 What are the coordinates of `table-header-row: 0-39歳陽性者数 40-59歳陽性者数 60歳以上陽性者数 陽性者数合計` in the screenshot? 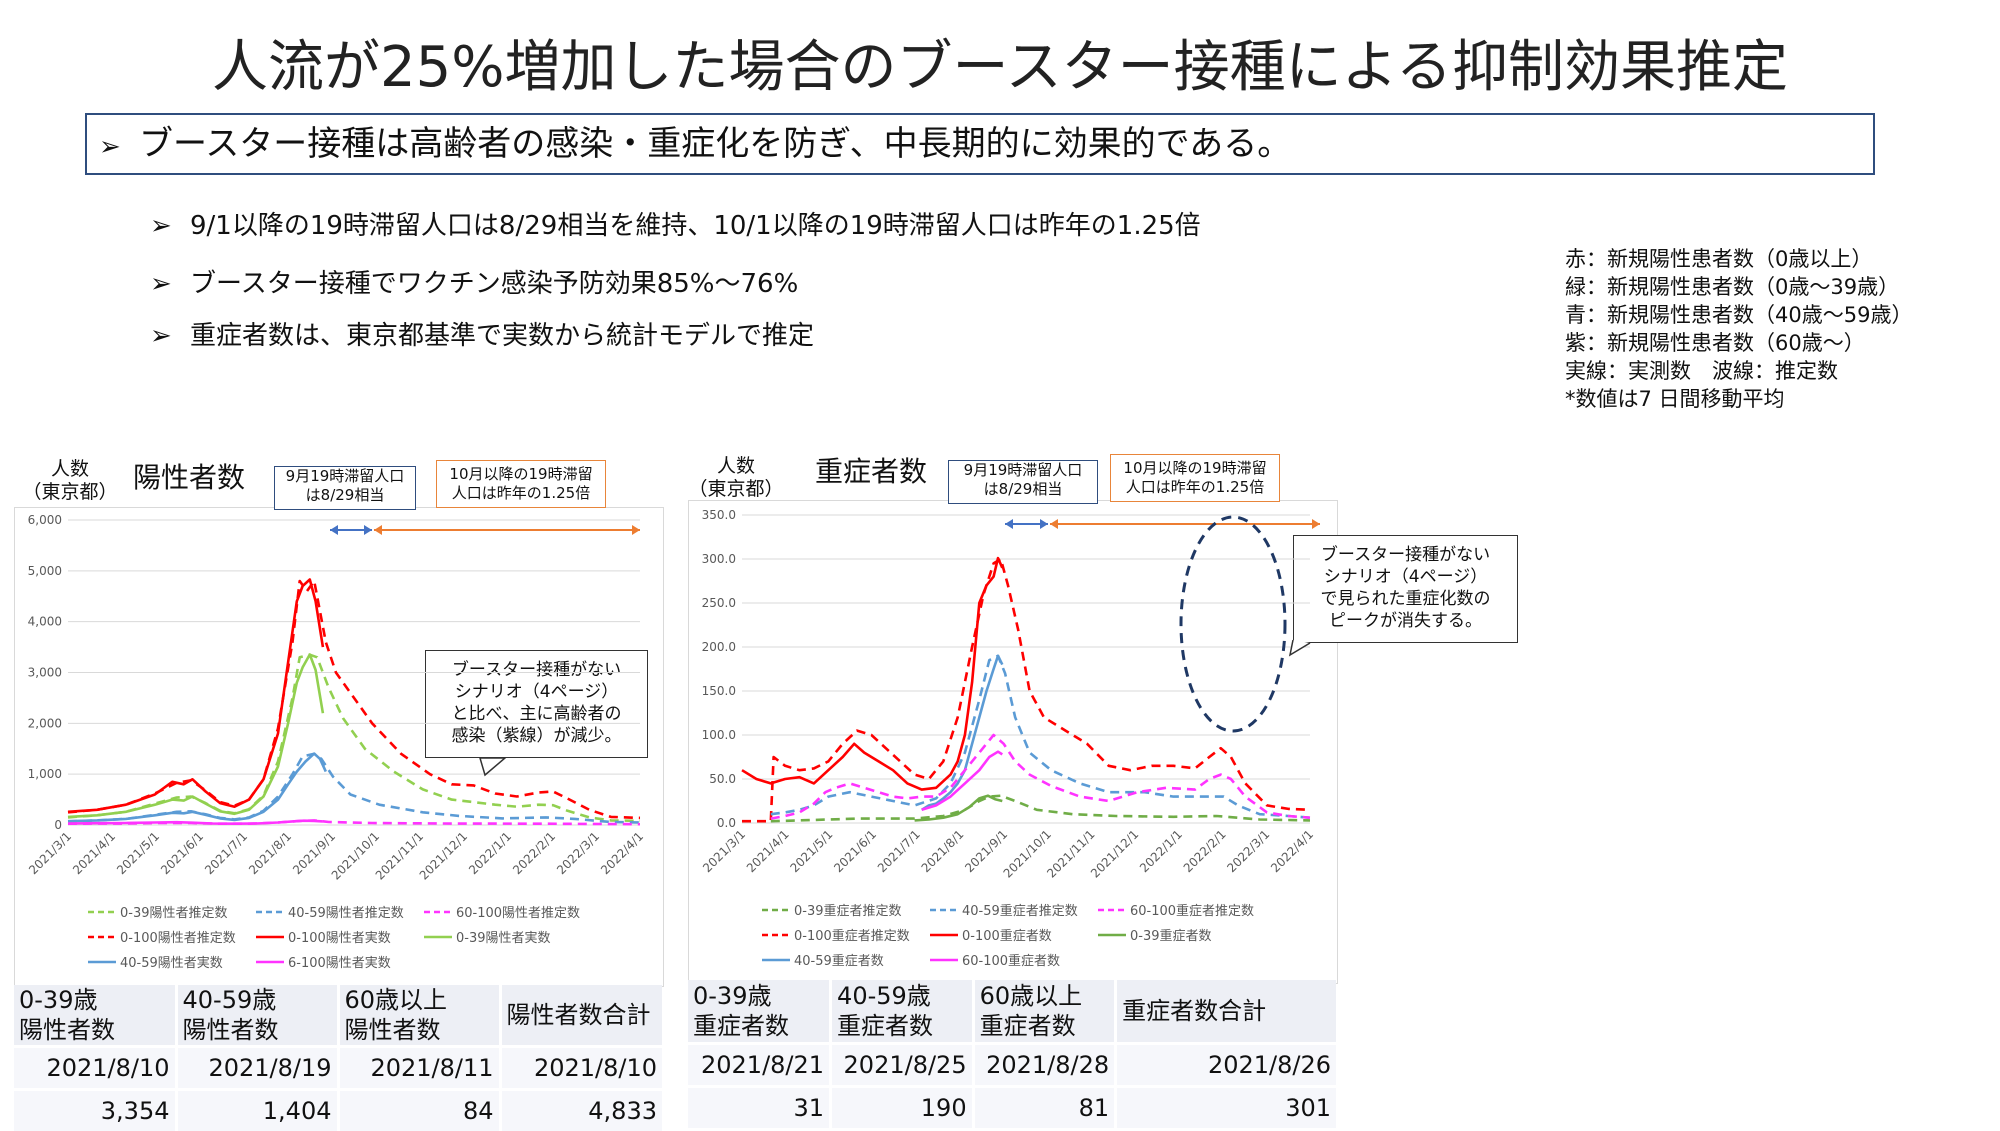 It's located at (338, 1016).